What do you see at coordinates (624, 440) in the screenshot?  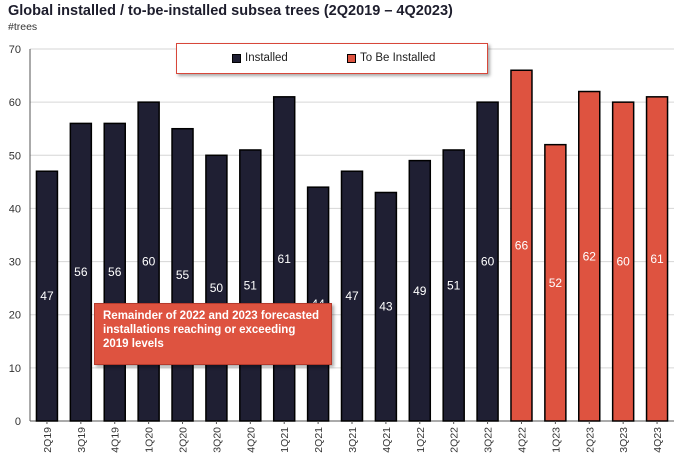 I see `x-tick-label: 3Q23` at bounding box center [624, 440].